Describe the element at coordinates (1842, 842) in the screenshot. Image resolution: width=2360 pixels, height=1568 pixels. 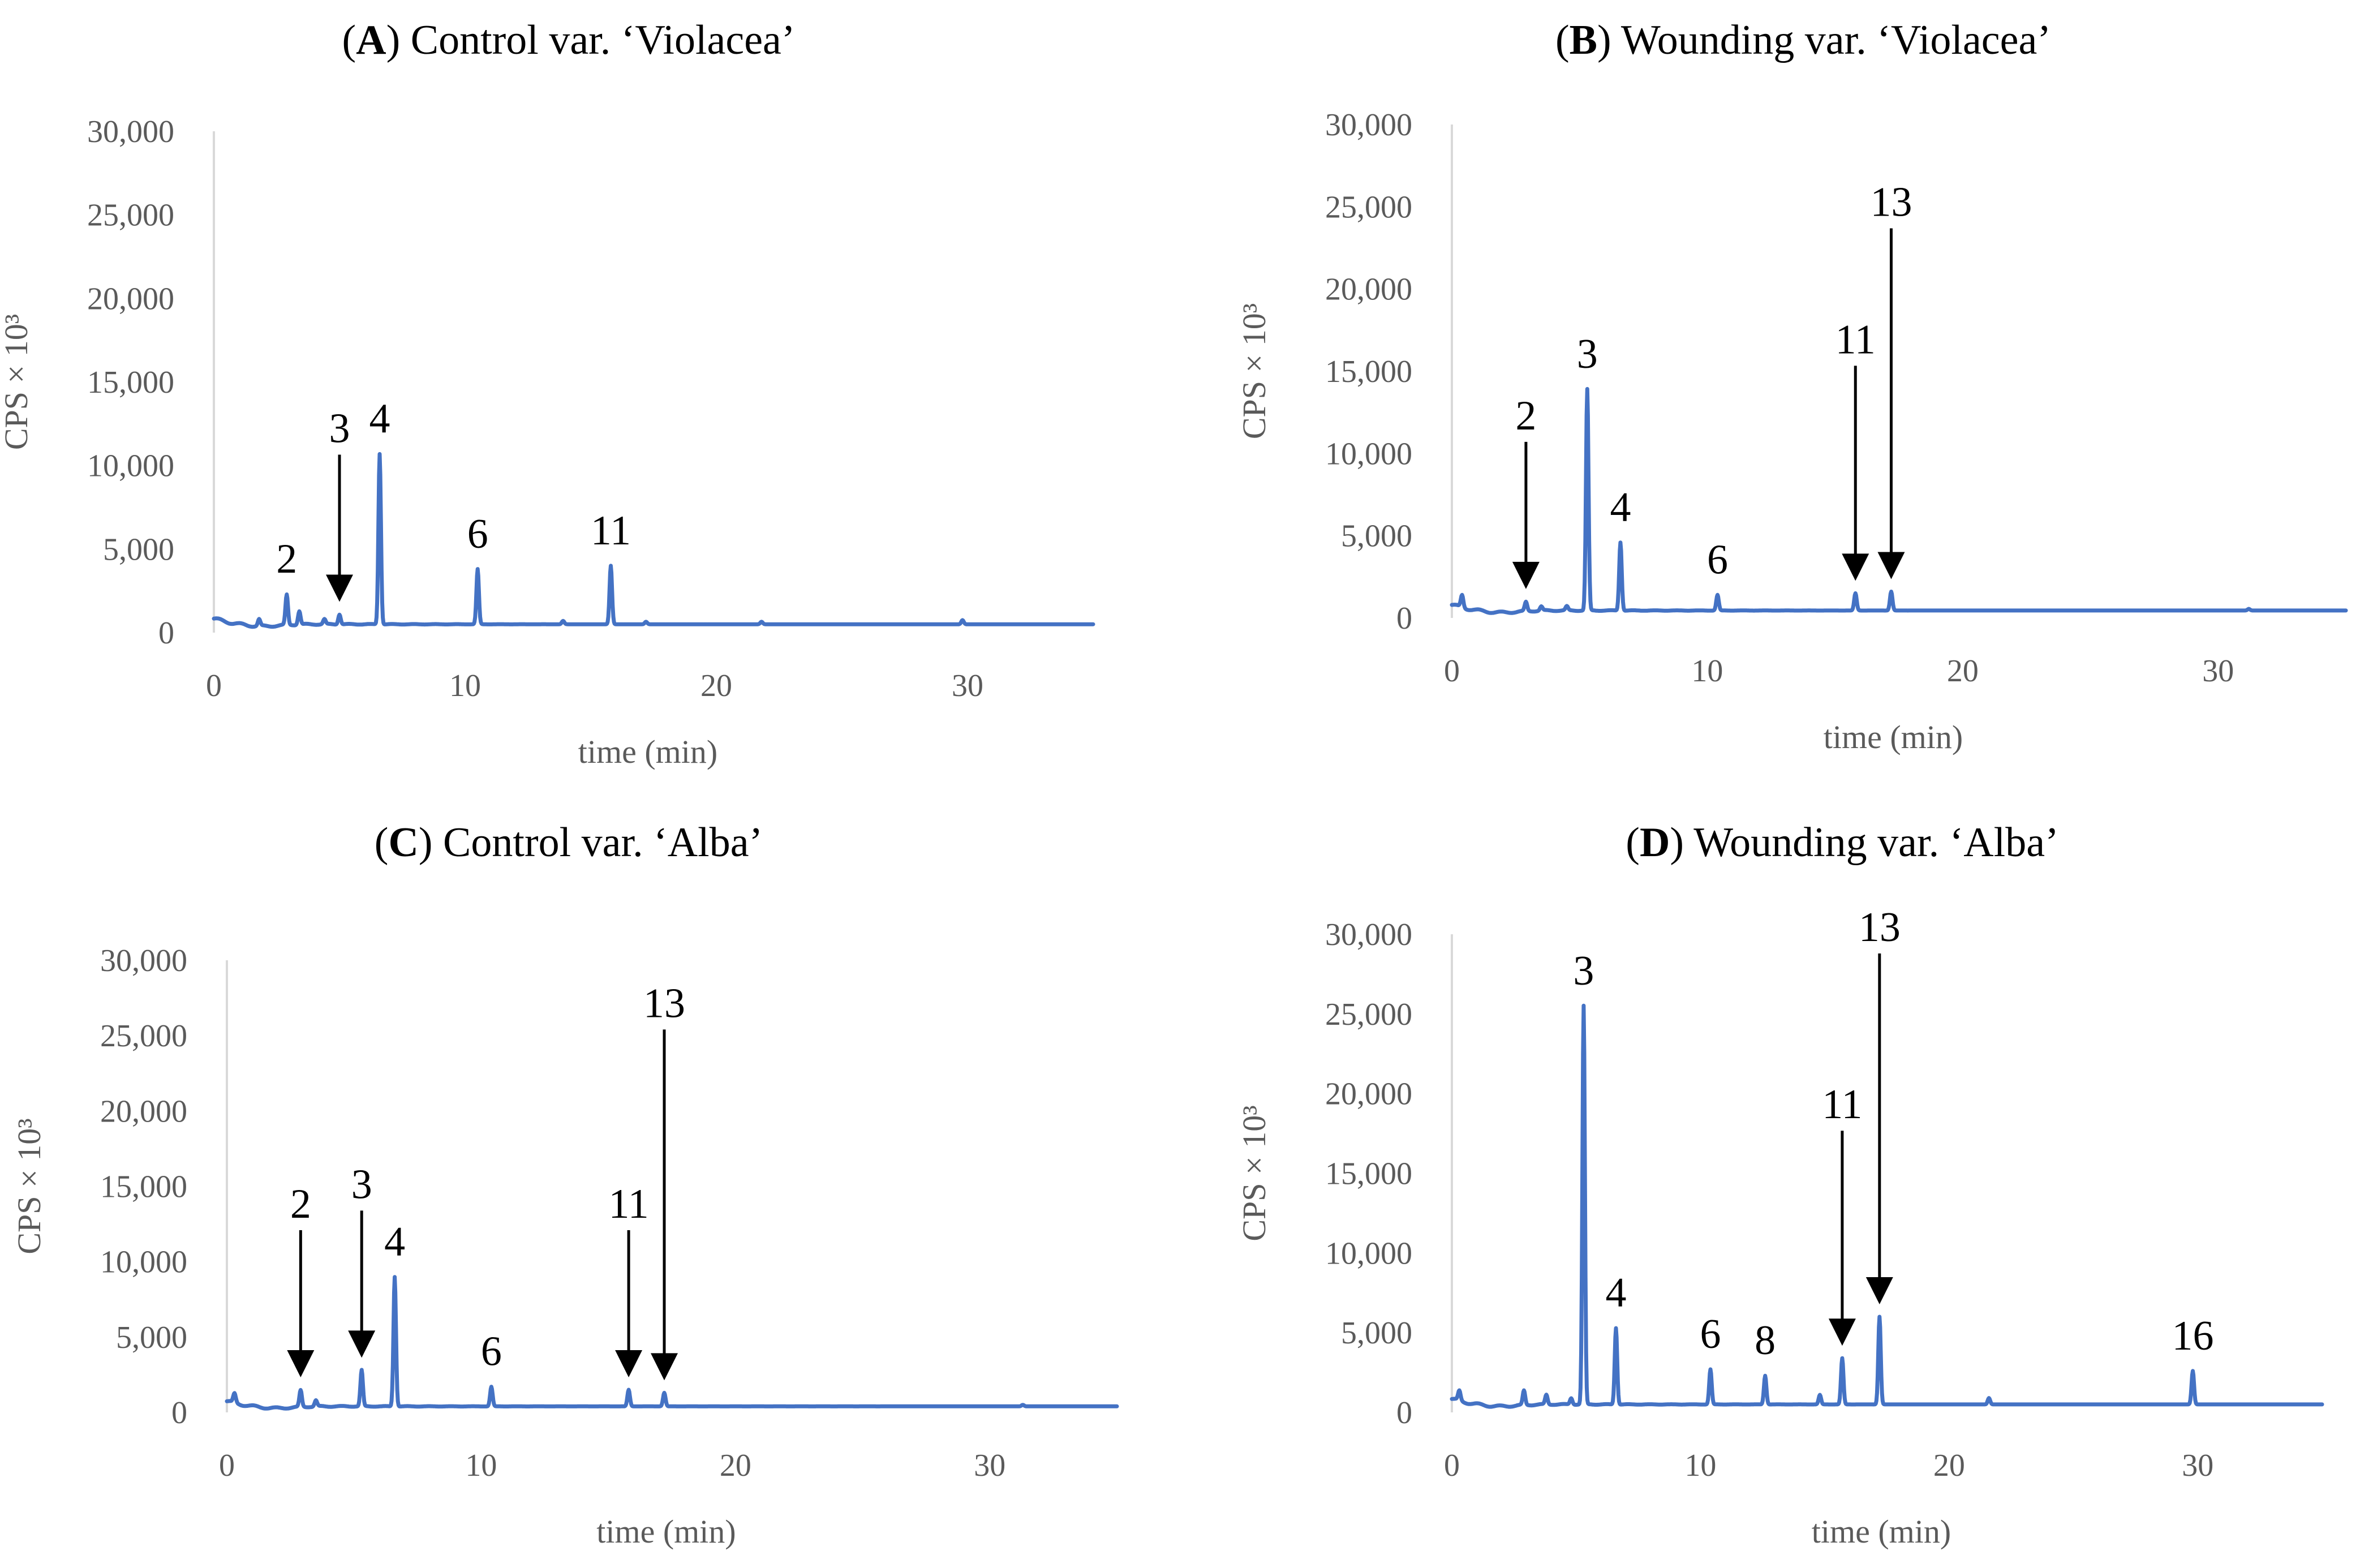
I see `panel-title: (D) Wounding var. ‘Alba’` at that location.